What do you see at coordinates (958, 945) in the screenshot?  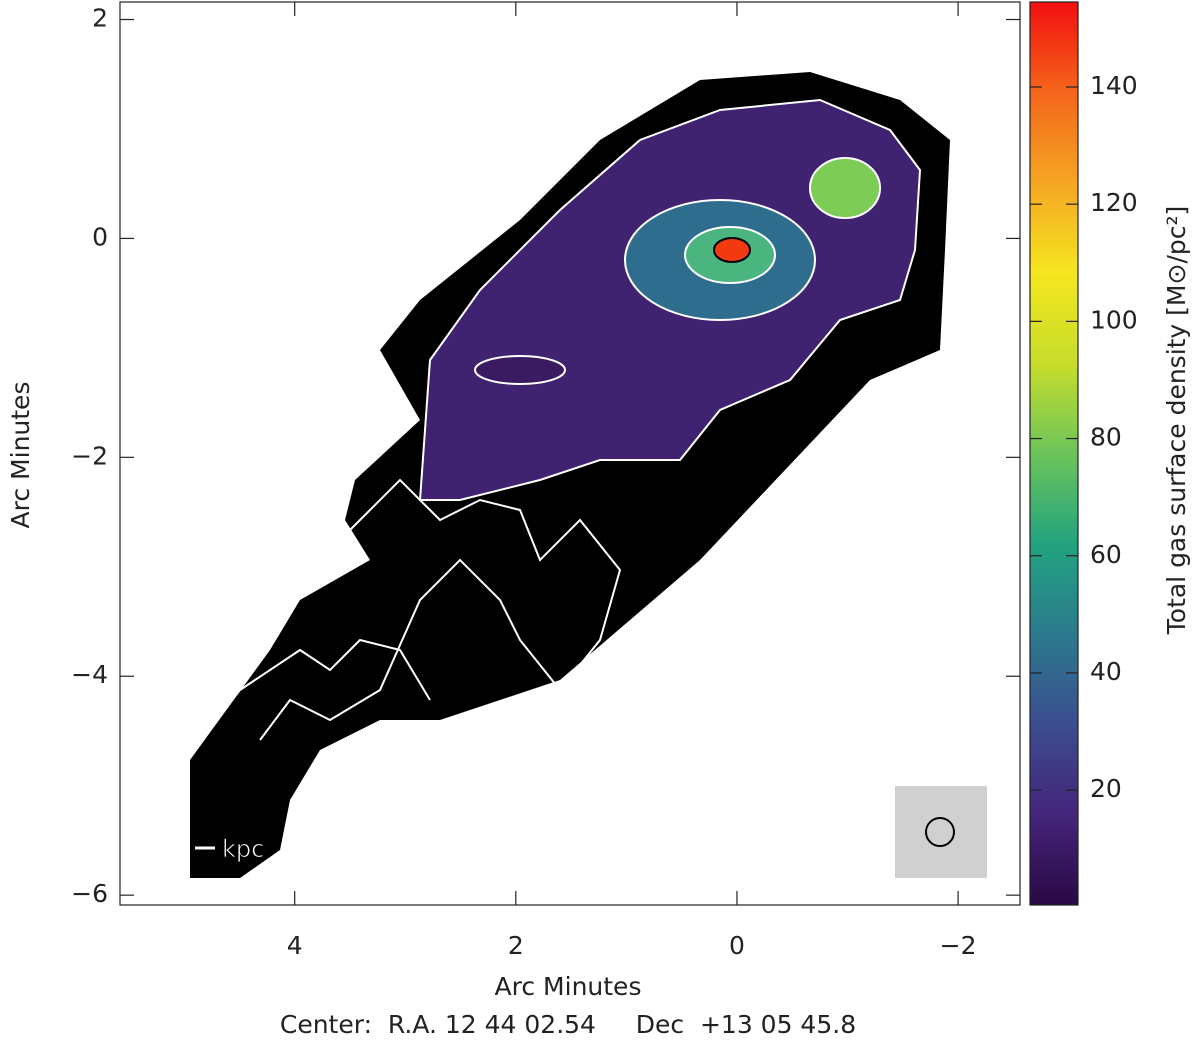 I see `x-tick-label: −2` at bounding box center [958, 945].